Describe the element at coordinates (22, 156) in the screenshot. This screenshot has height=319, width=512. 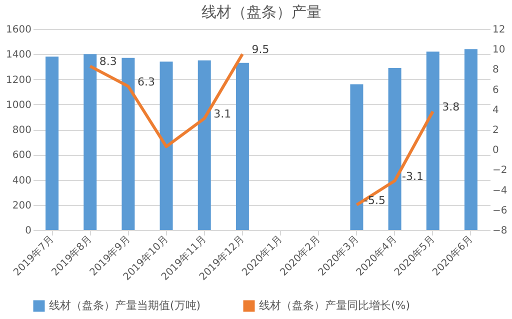
I see `y-tick-label: 600` at that location.